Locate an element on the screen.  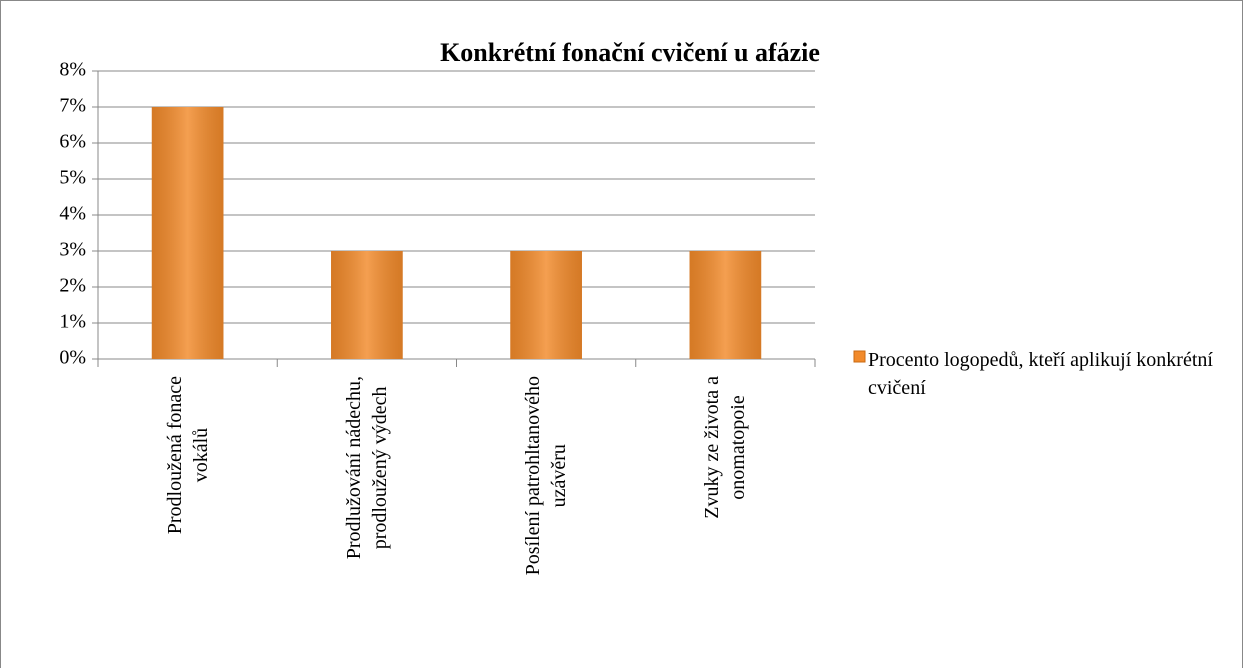
y-tick-label: 2% is located at coordinates (72, 286).